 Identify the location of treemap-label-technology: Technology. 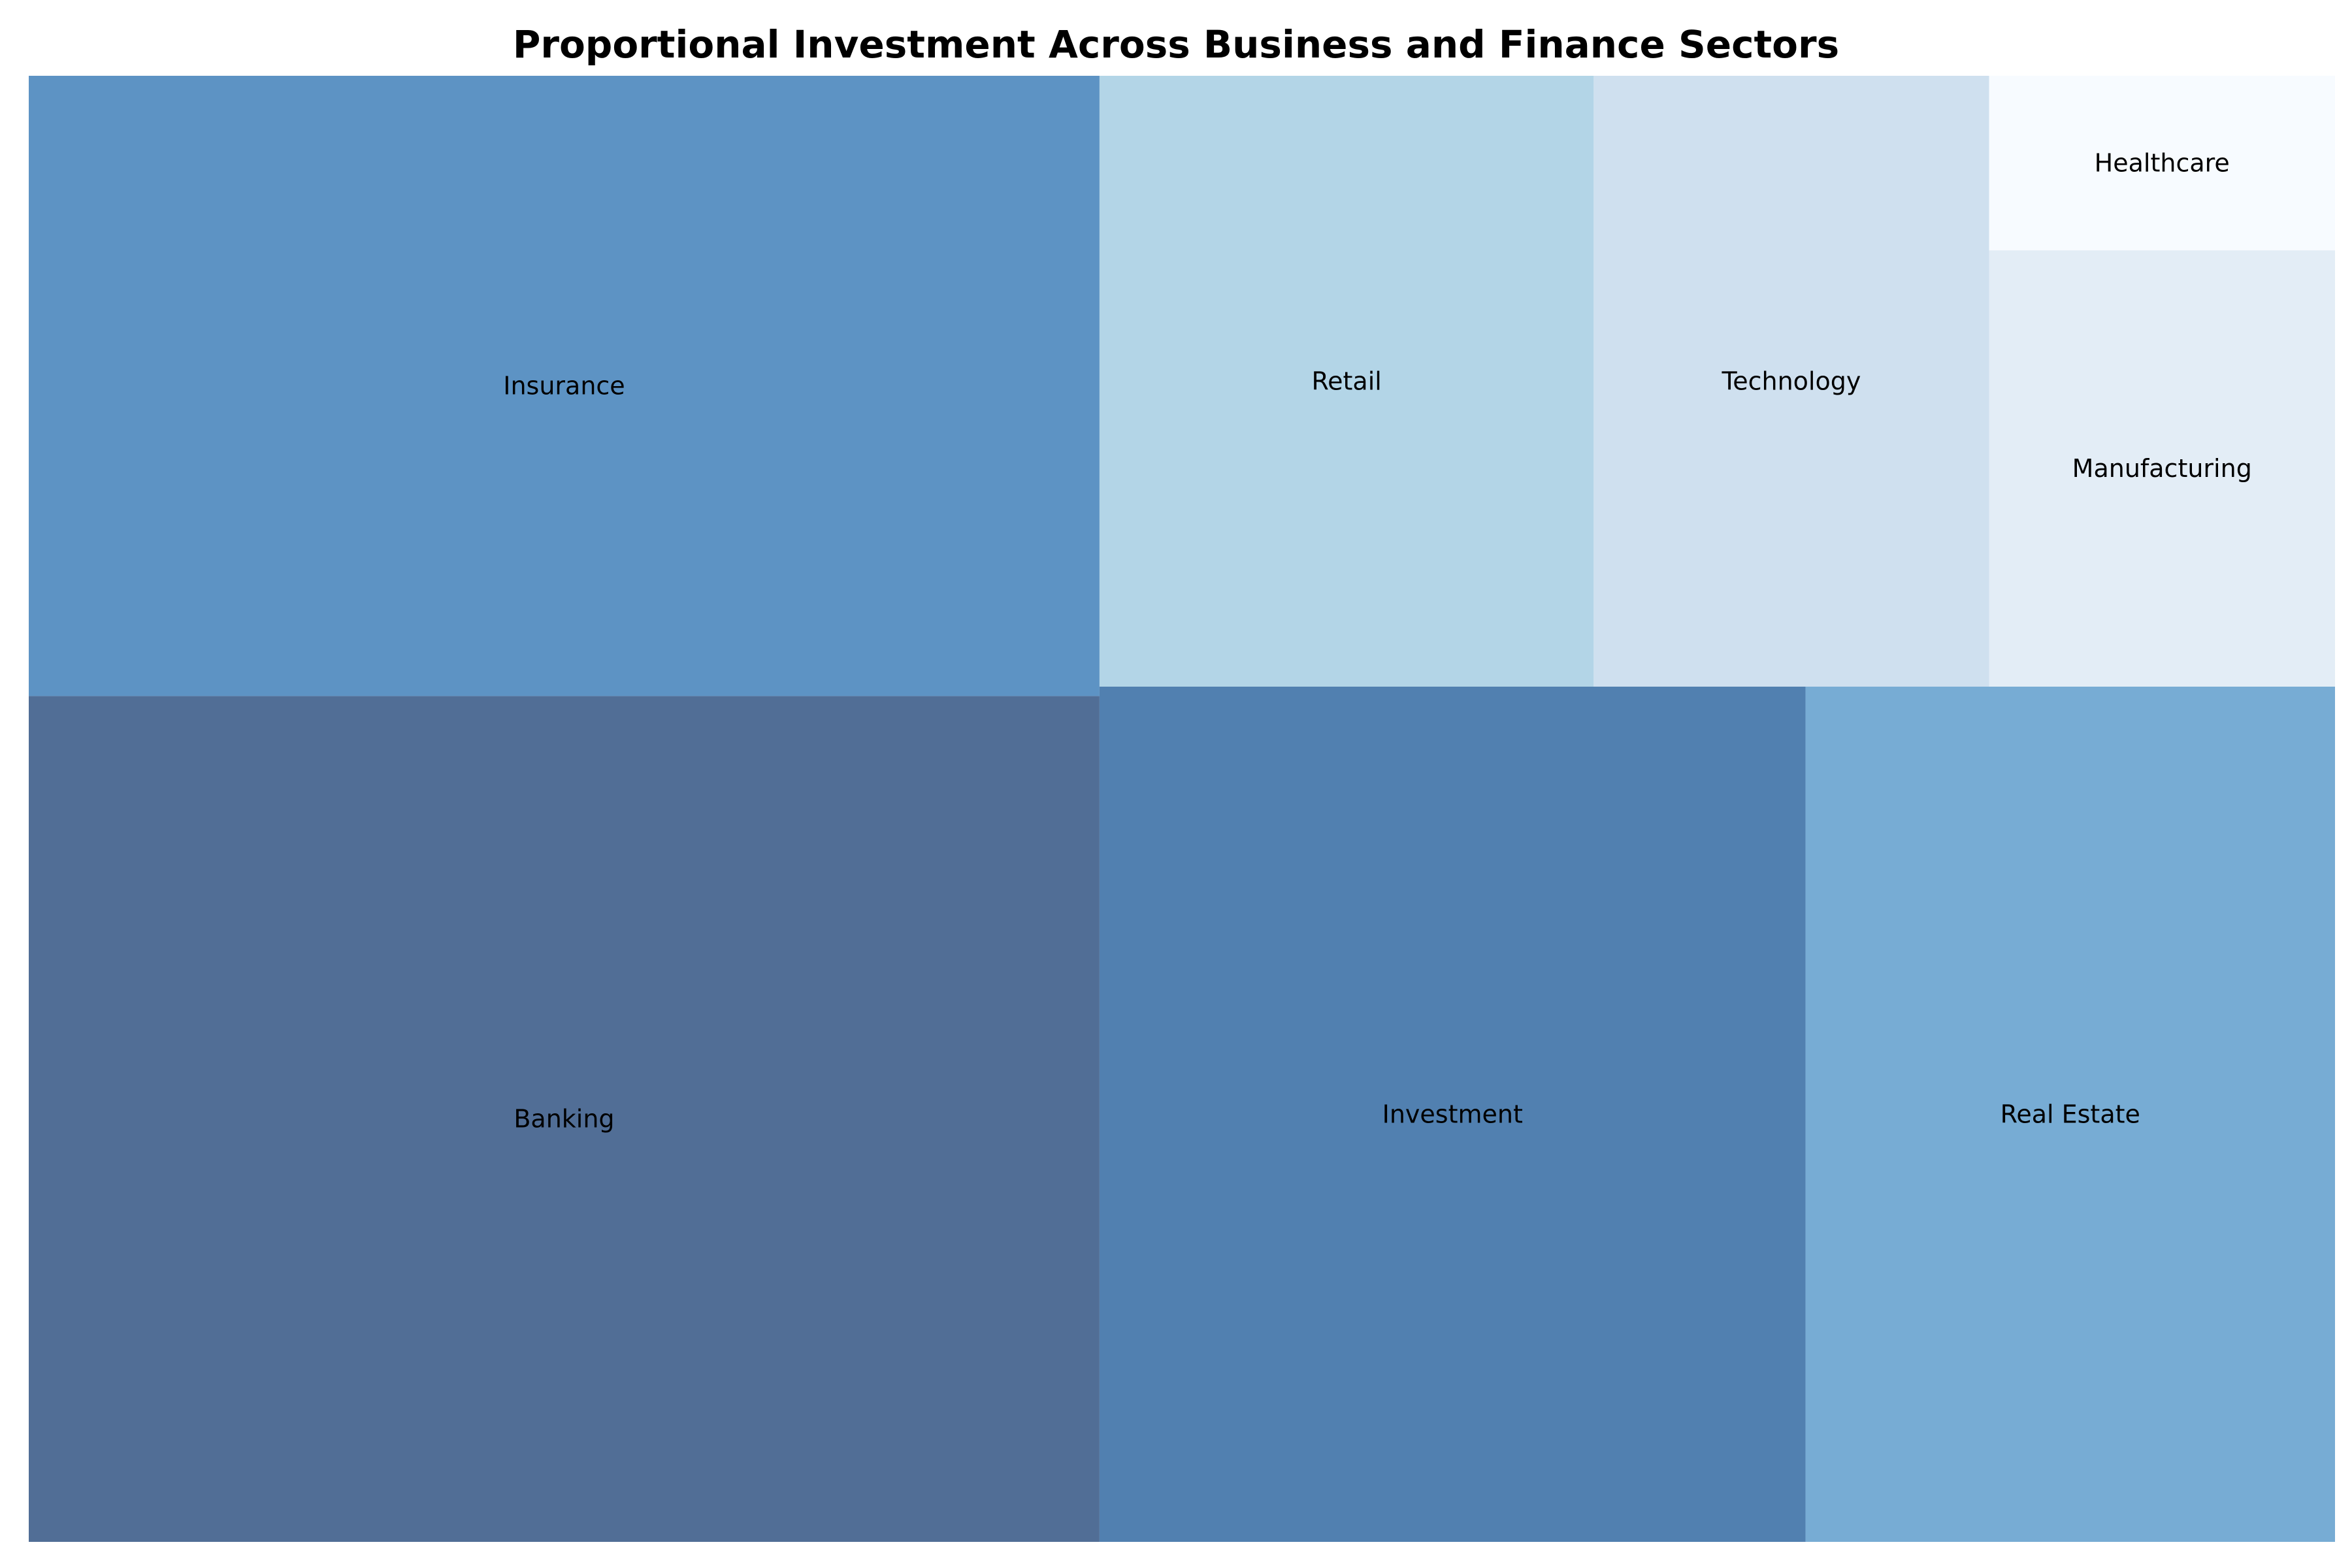
(1791, 381).